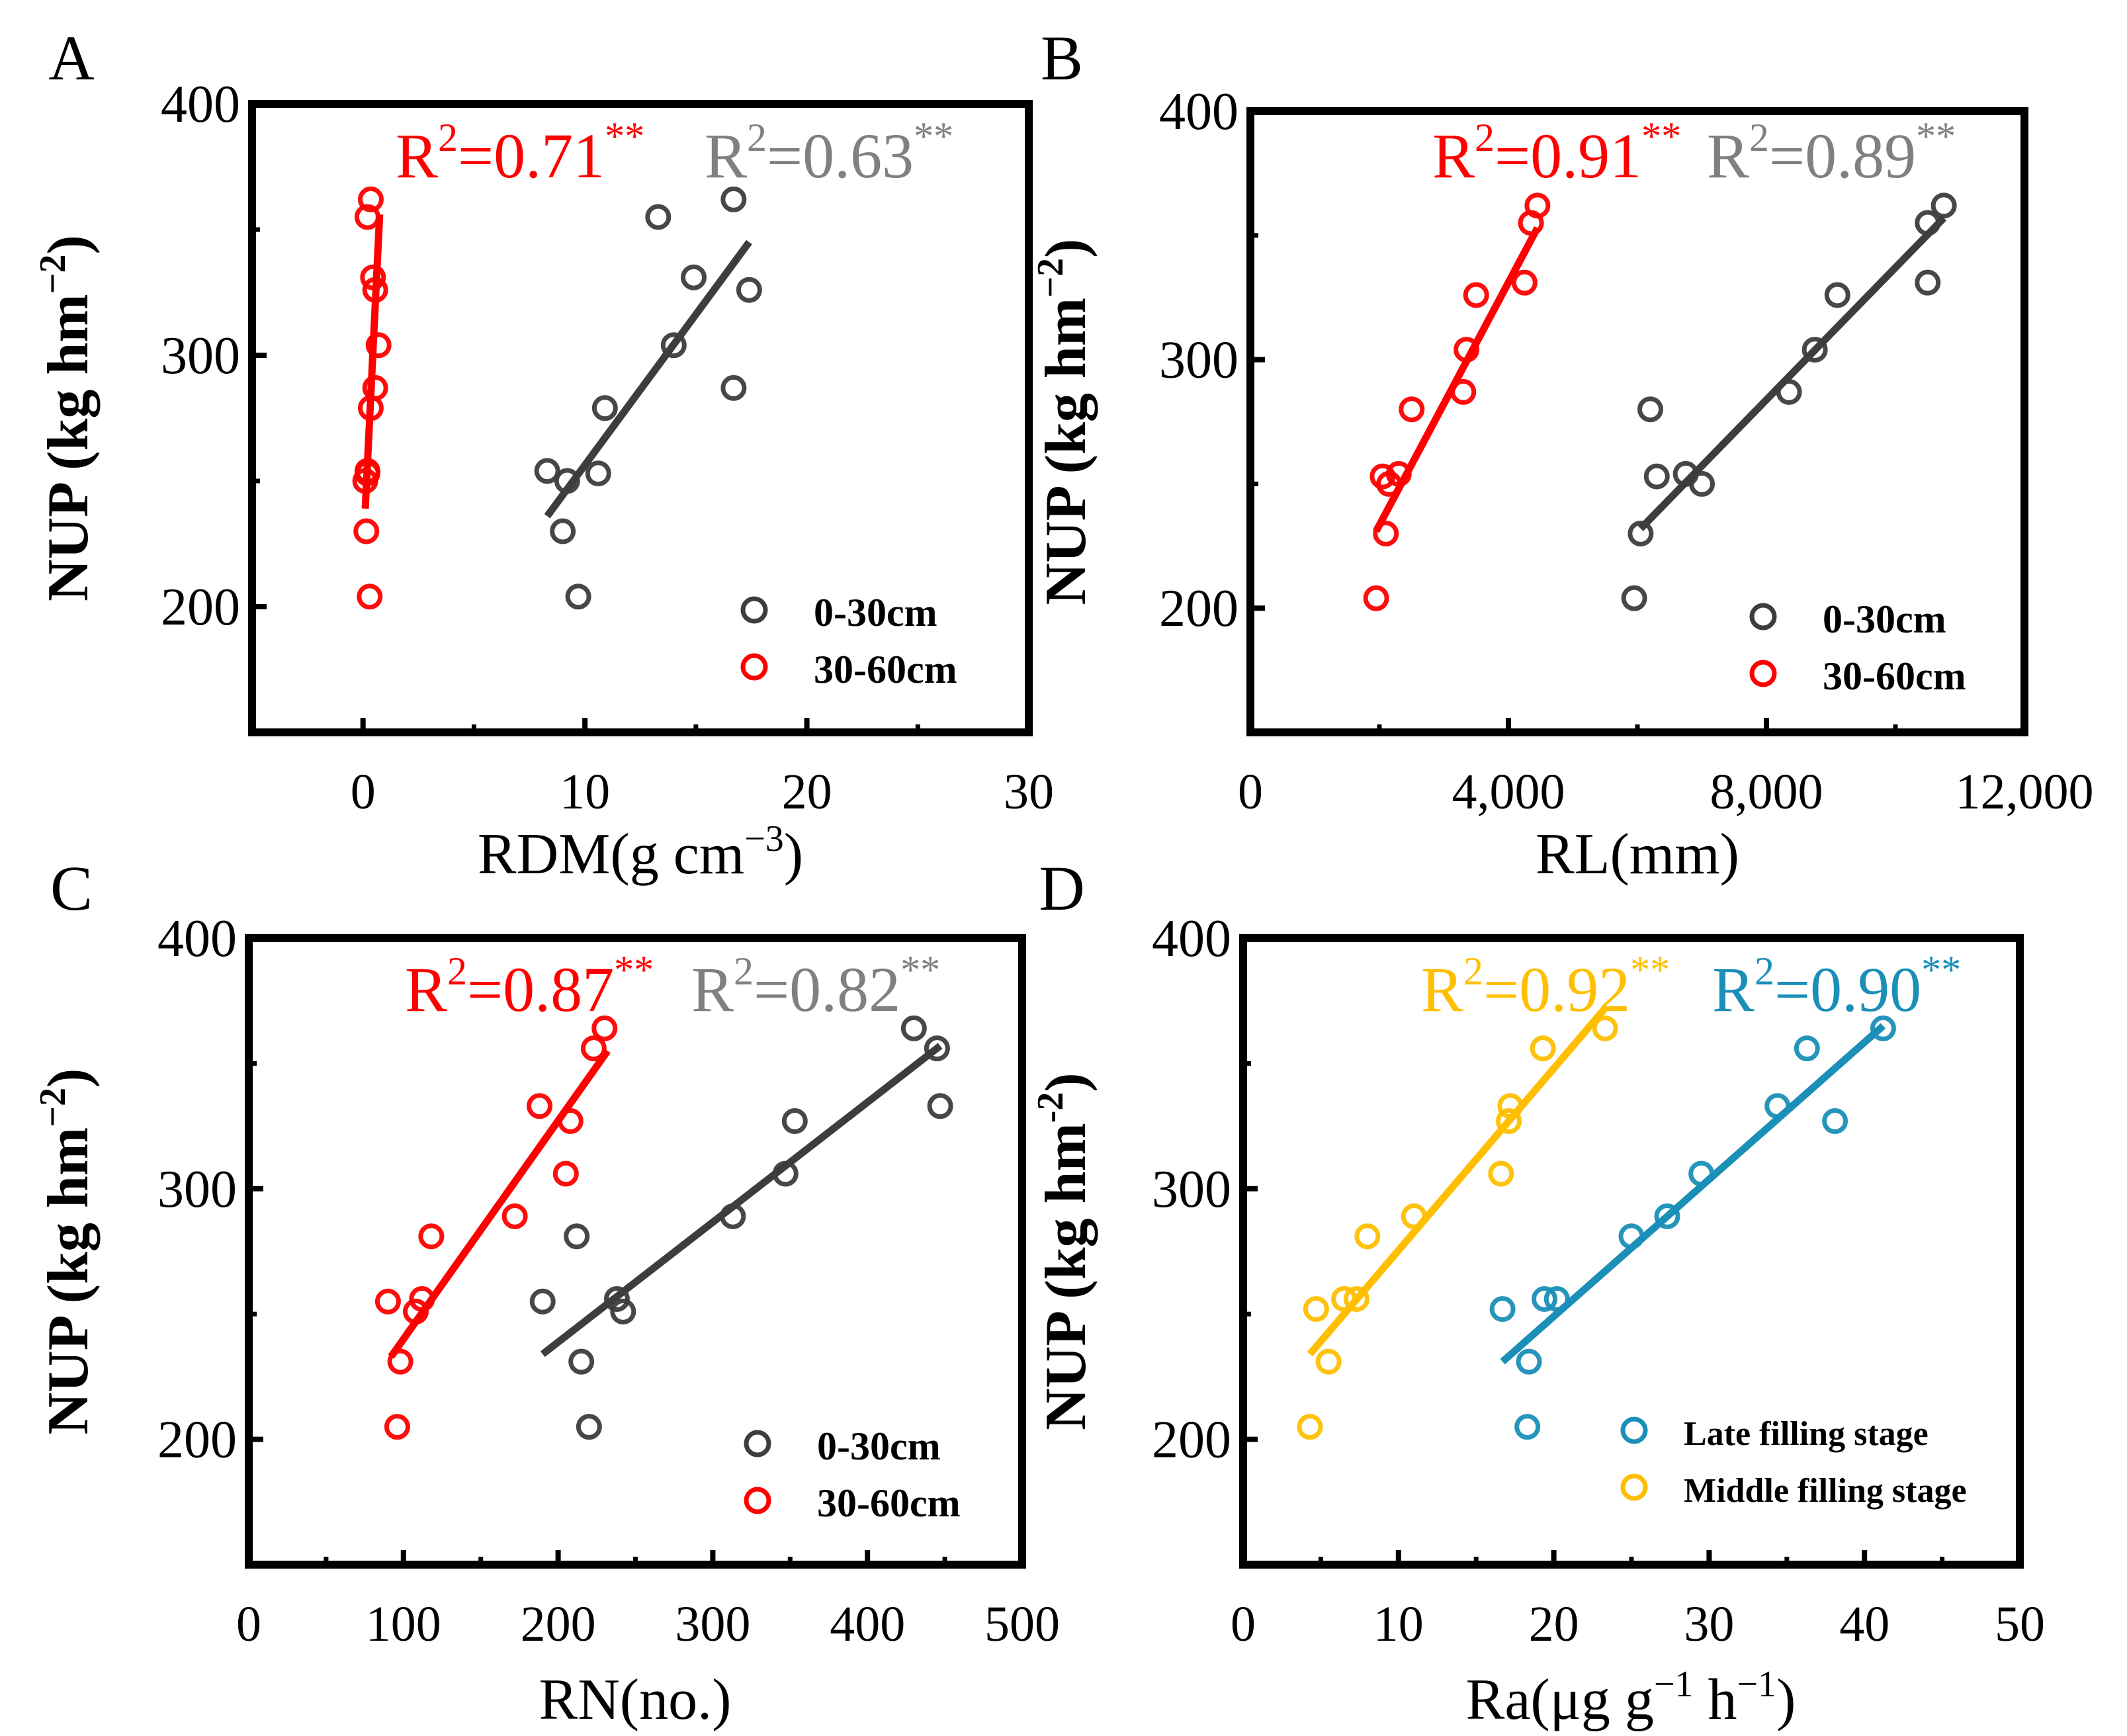 Image resolution: width=2127 pixels, height=1736 pixels. I want to click on series-30-60cm, so click(372, 398).